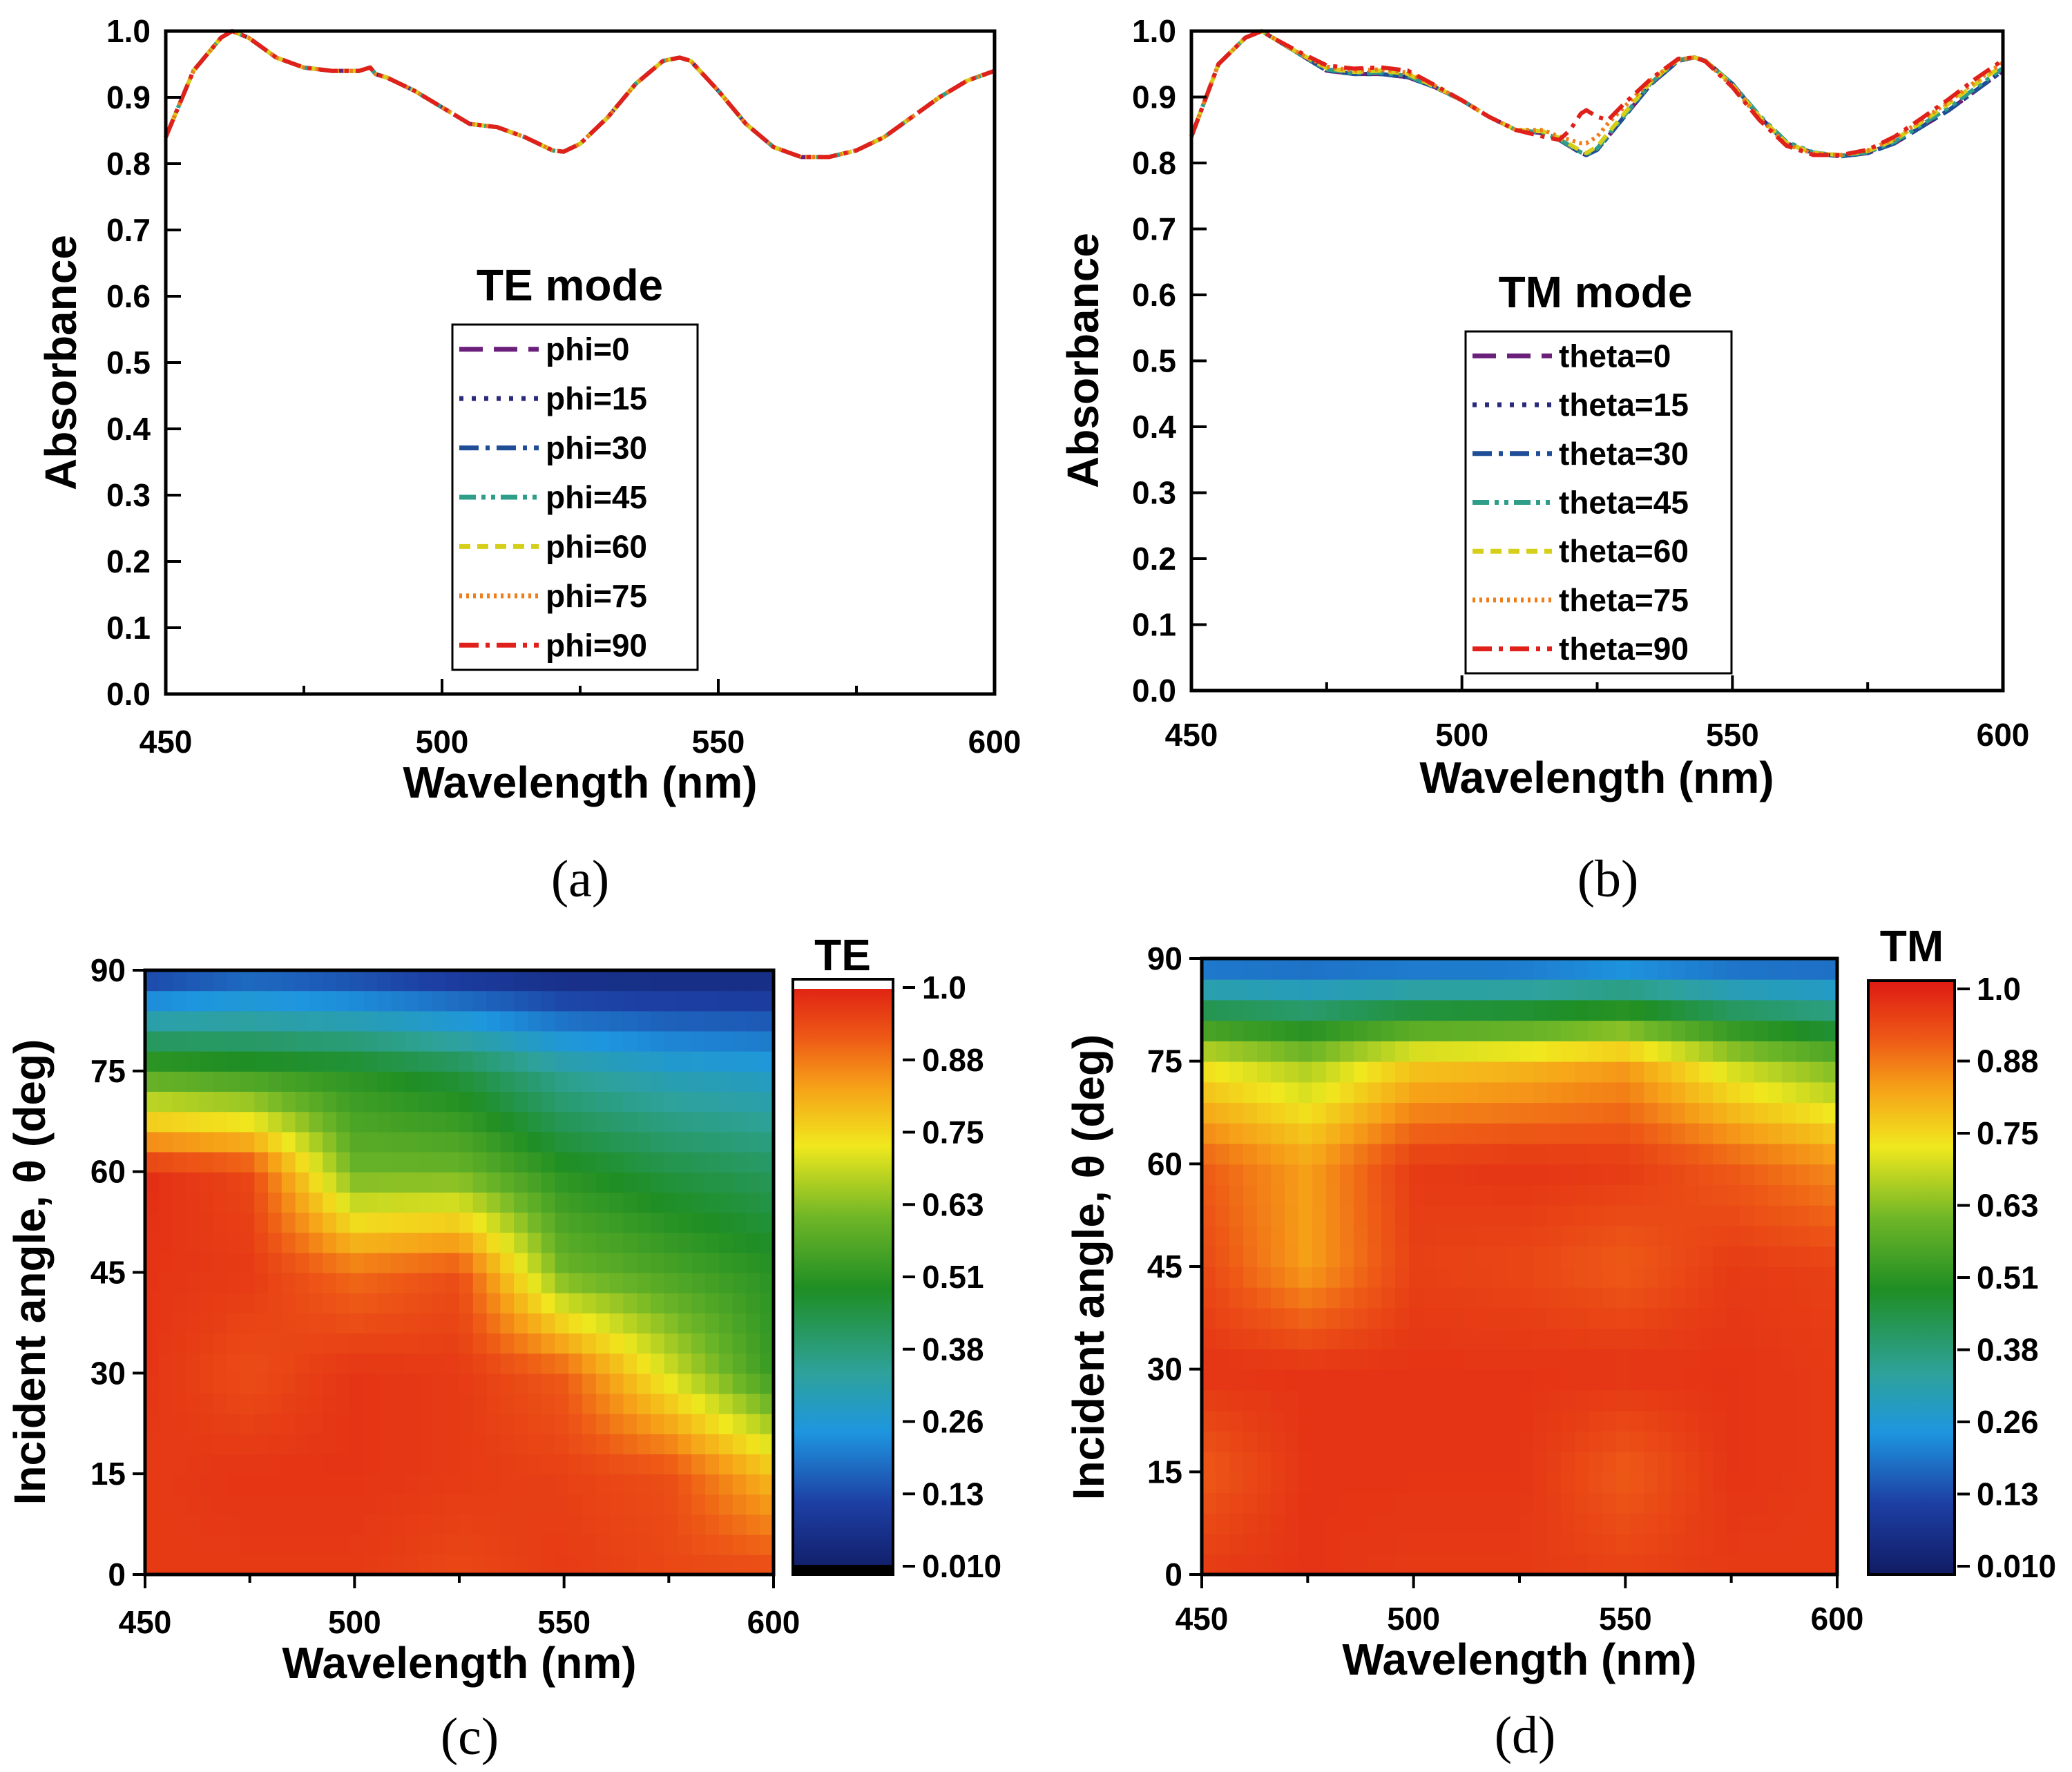 This screenshot has width=2072, height=1772. What do you see at coordinates (2008, 1494) in the screenshot?
I see `colorbar-tick-label-d-1: 0.13` at bounding box center [2008, 1494].